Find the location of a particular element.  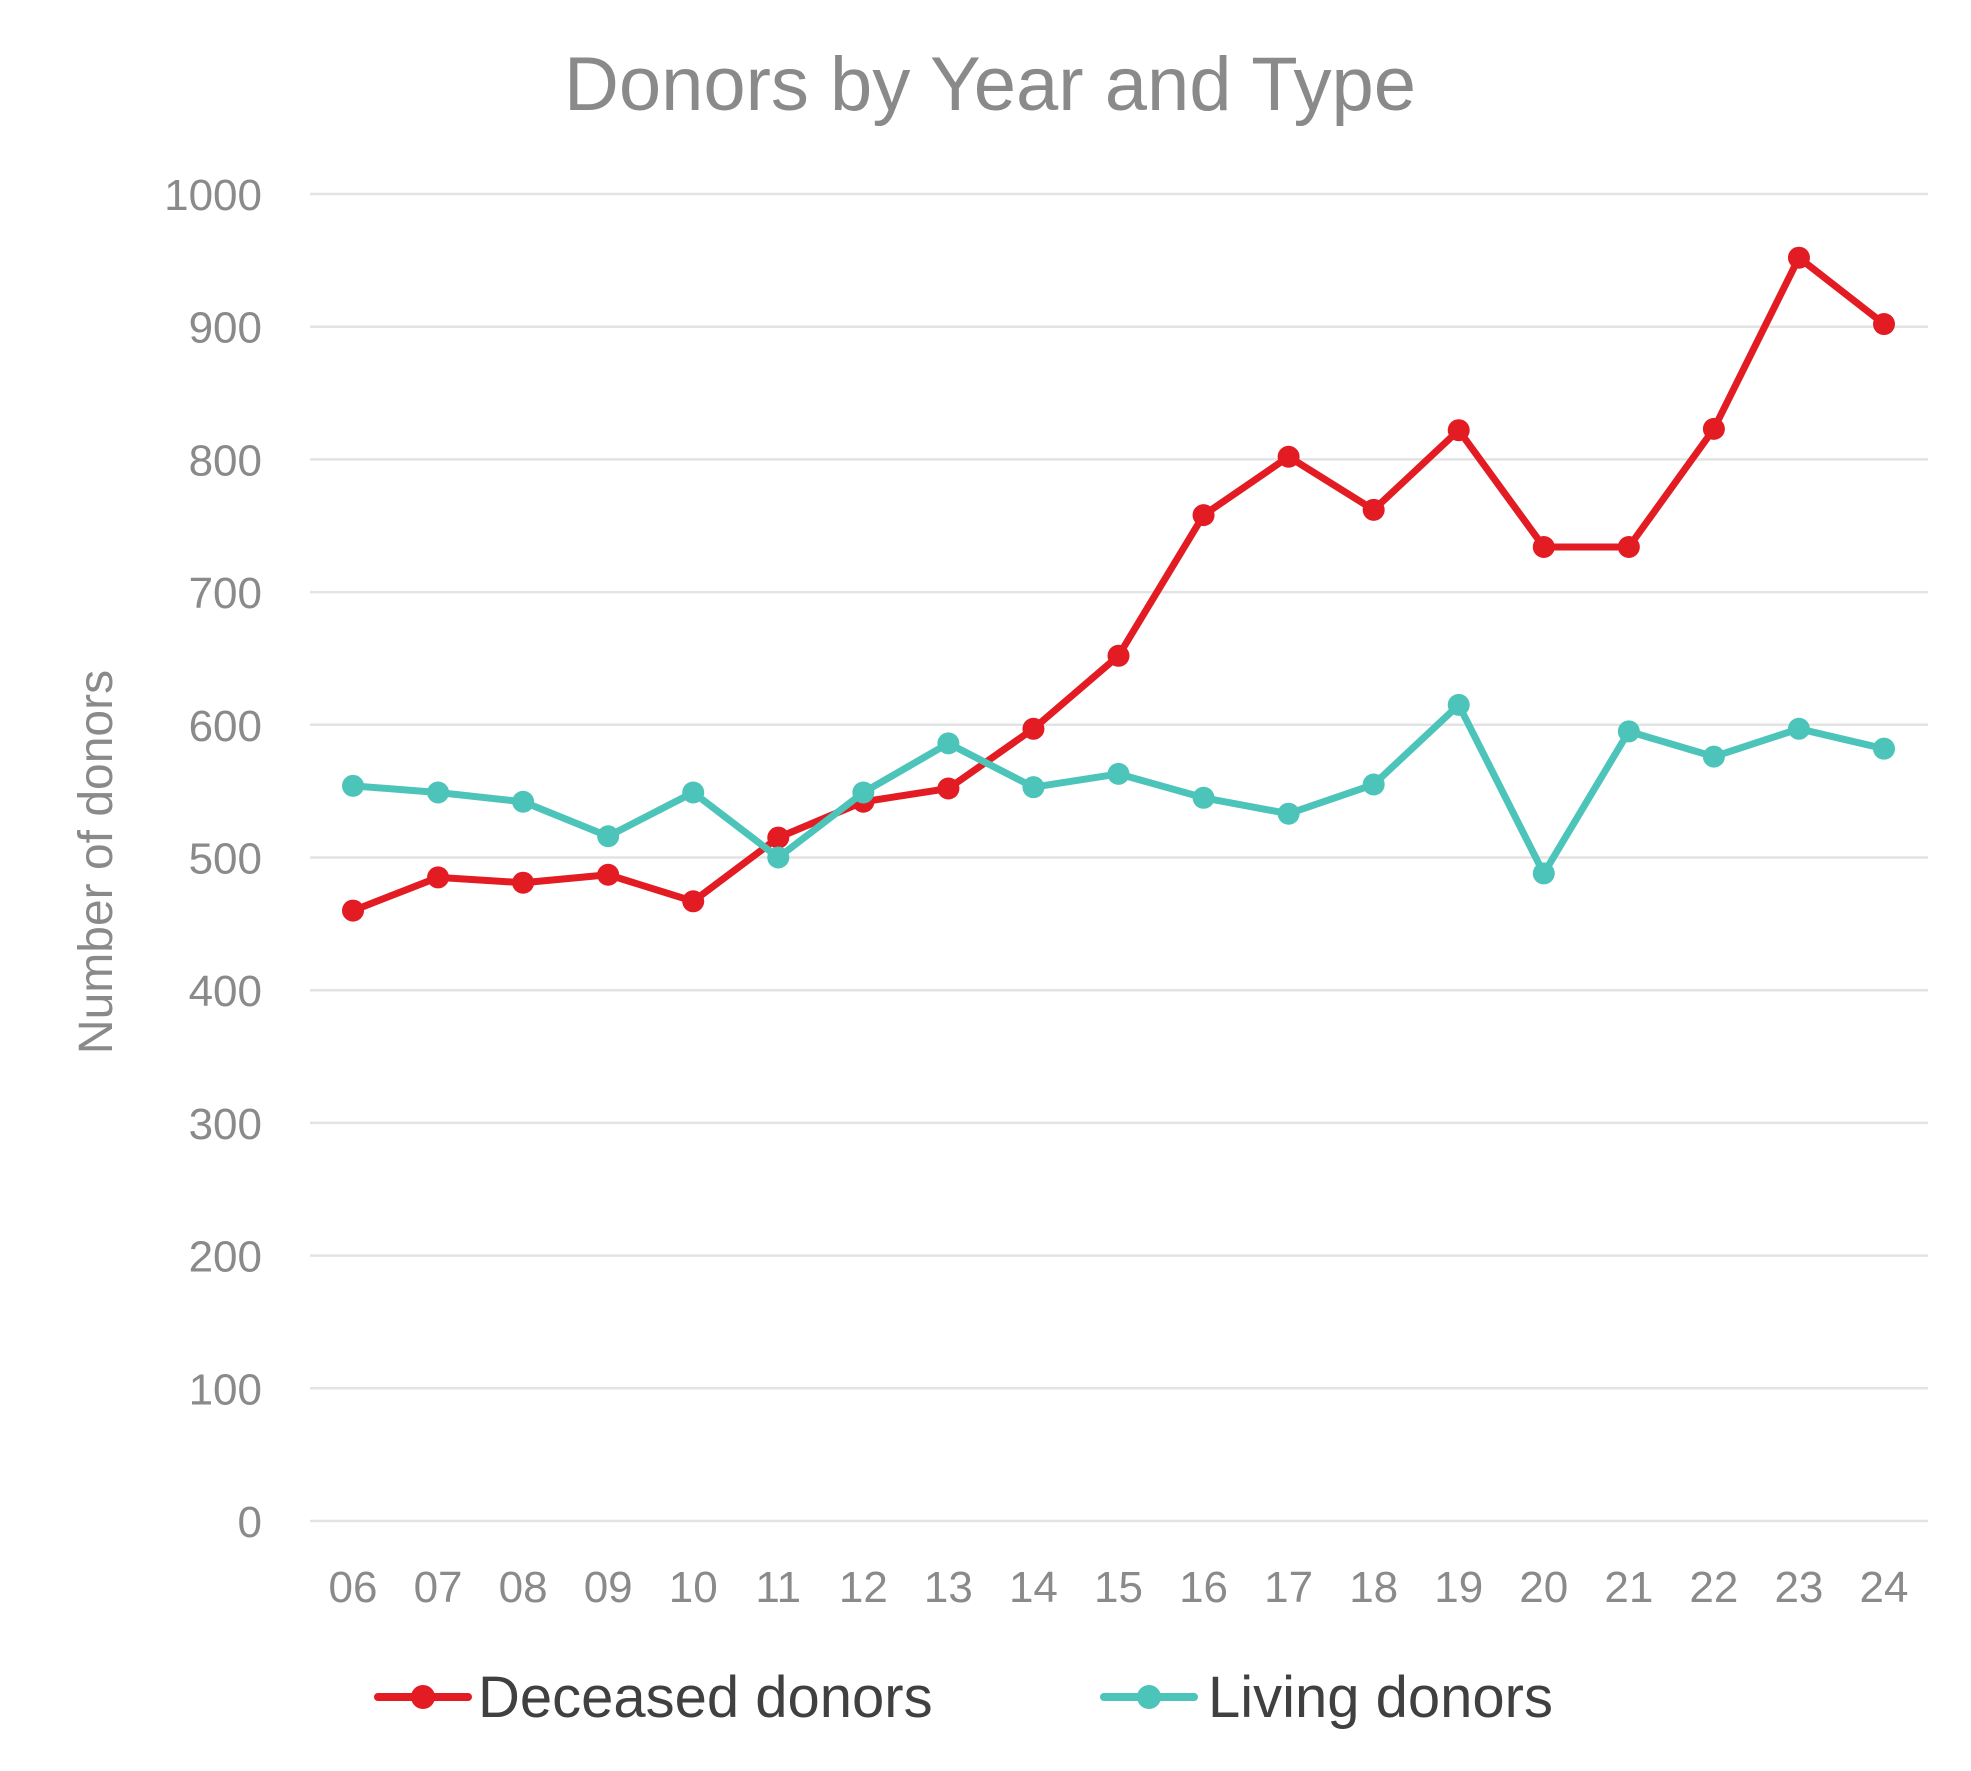

x-tick-label: 18 is located at coordinates (1373, 1587).